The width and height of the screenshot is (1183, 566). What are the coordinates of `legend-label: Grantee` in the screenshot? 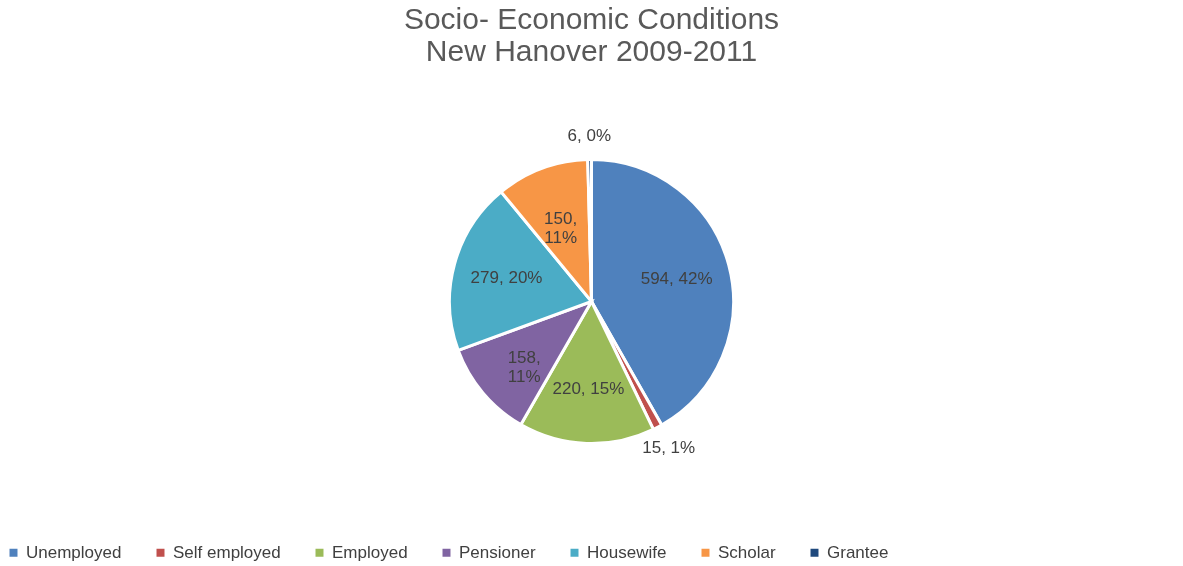 It's located at (858, 552).